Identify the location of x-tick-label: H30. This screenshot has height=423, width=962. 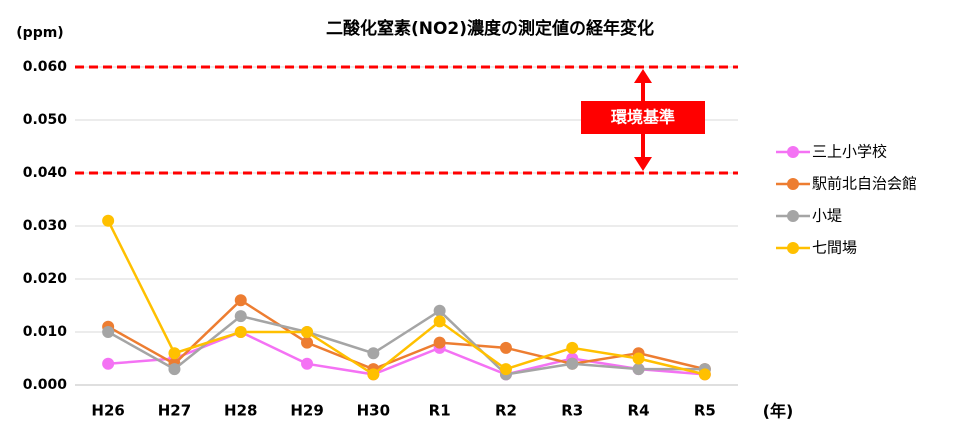
(373, 411).